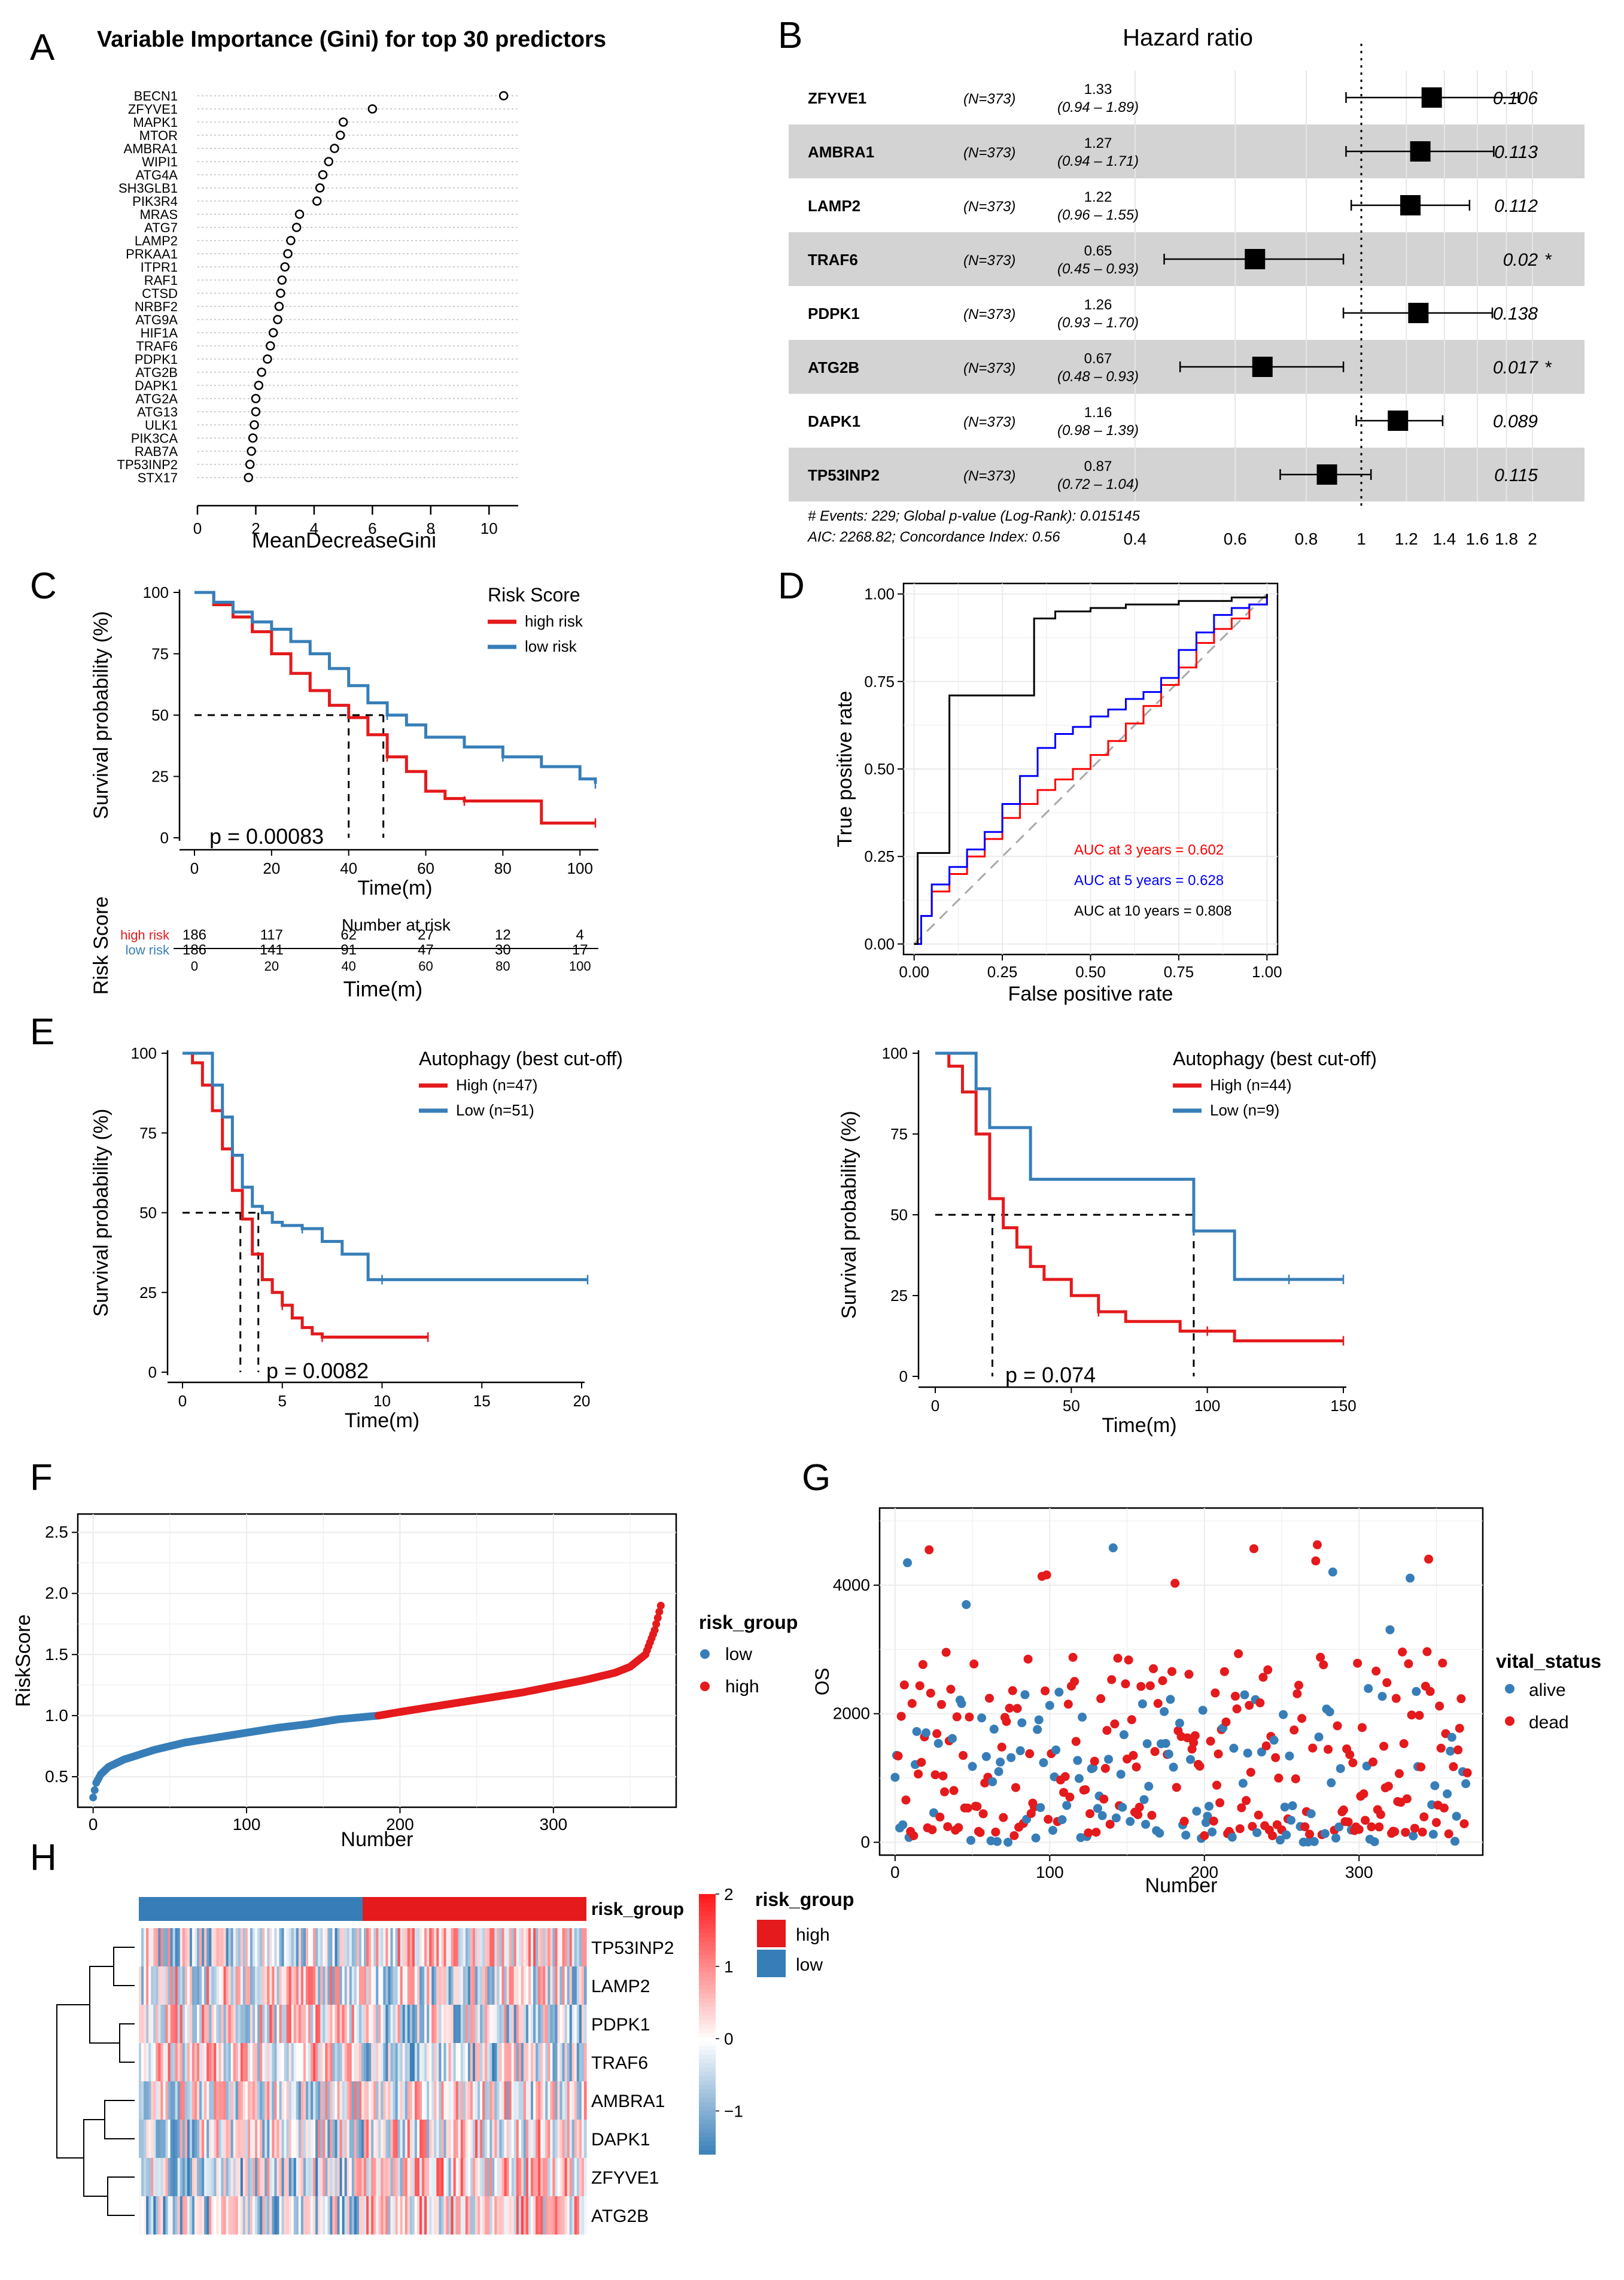 Image resolution: width=1624 pixels, height=2280 pixels. What do you see at coordinates (620, 2216) in the screenshot?
I see `heatmap-row-label: ATG2B` at bounding box center [620, 2216].